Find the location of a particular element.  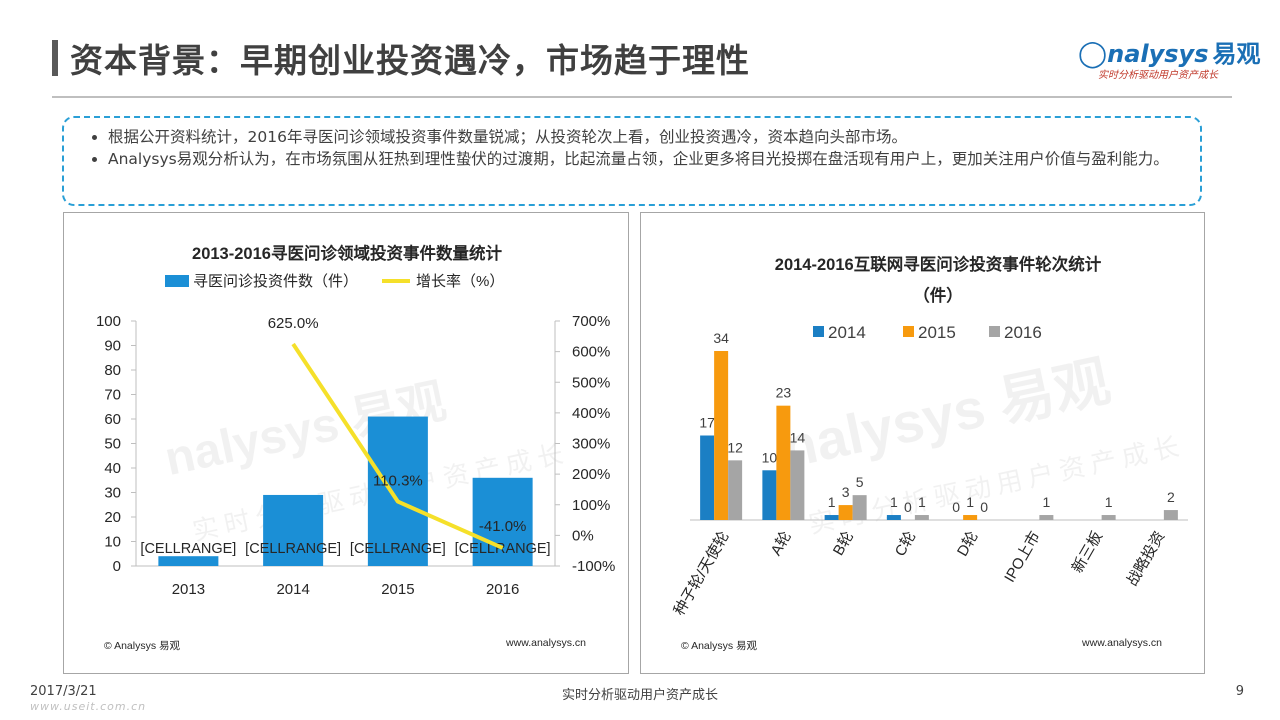

growth-rate-line is located at coordinates (397, 446).